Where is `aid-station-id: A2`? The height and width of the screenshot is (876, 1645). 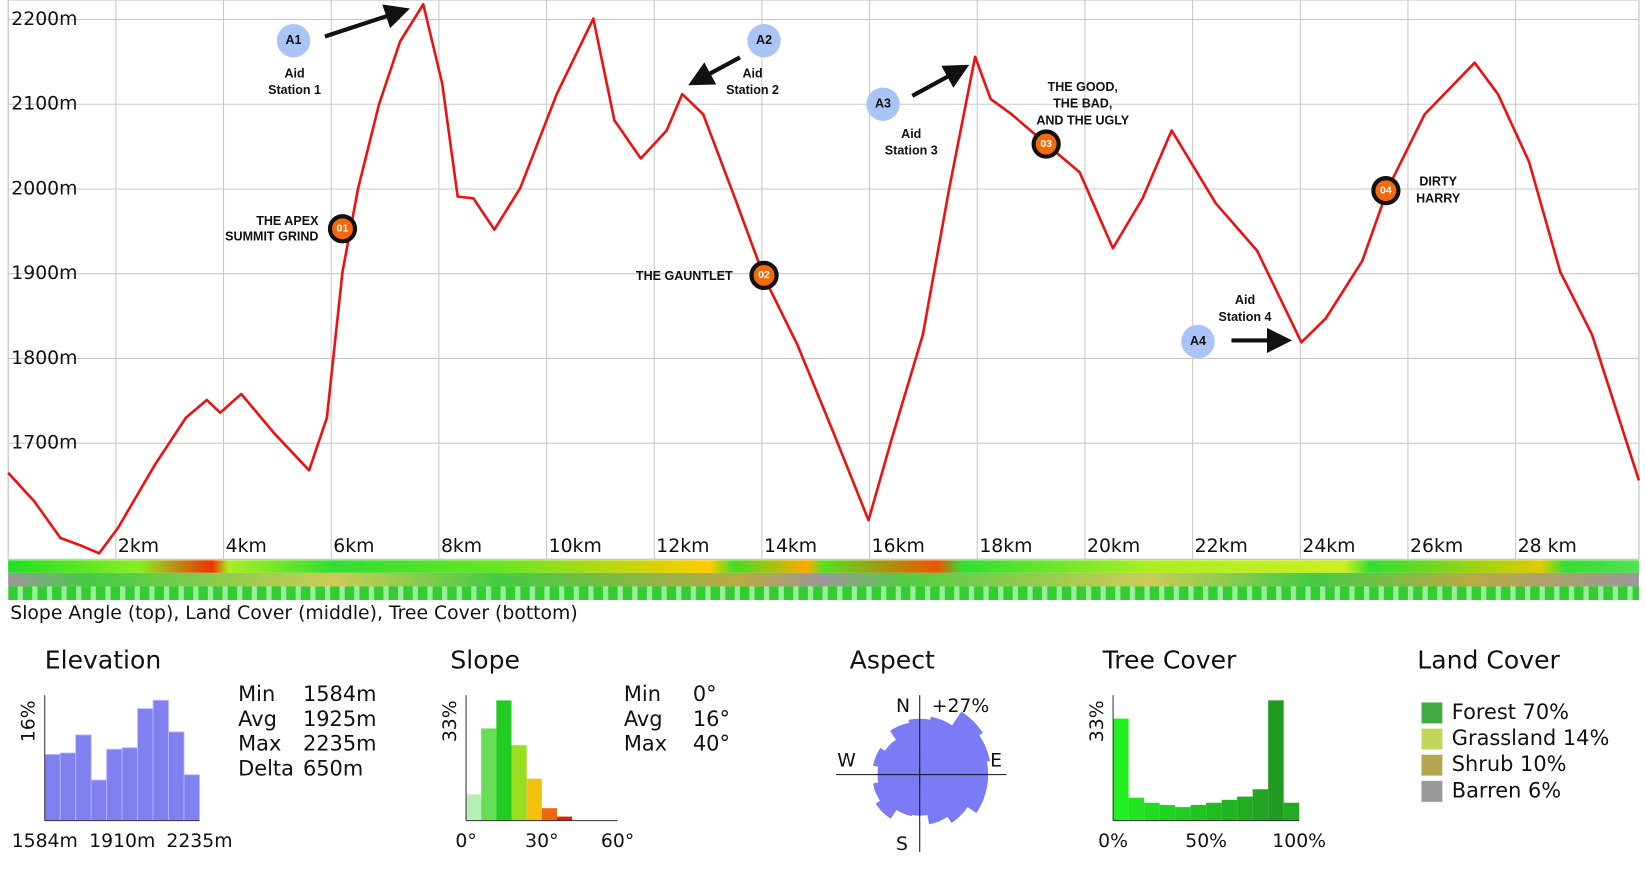 aid-station-id: A2 is located at coordinates (764, 40).